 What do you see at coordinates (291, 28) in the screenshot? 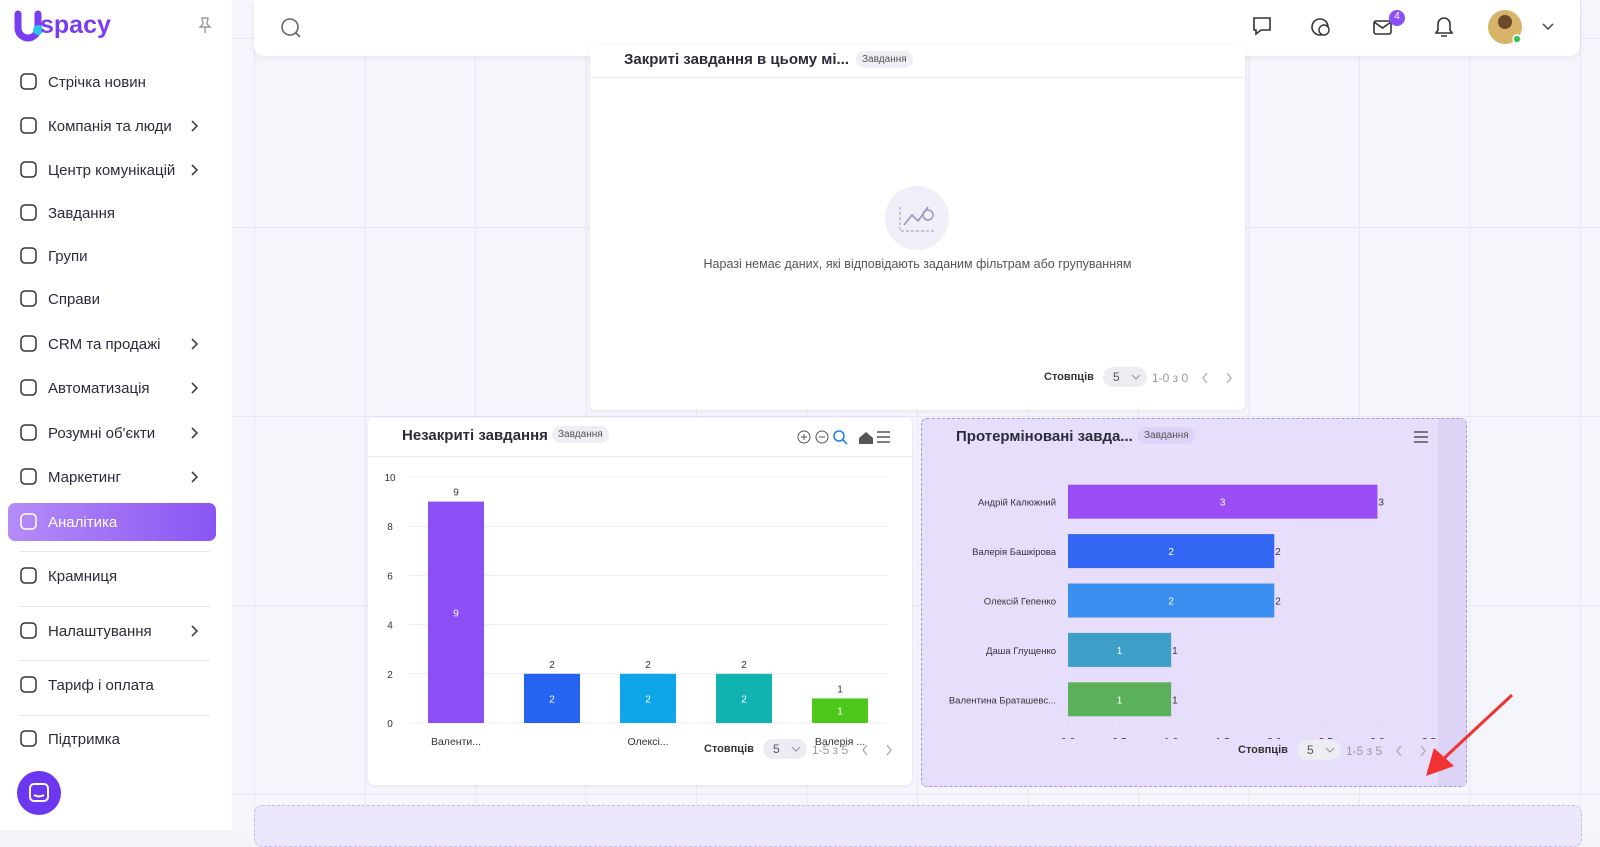
I see `search-icon` at bounding box center [291, 28].